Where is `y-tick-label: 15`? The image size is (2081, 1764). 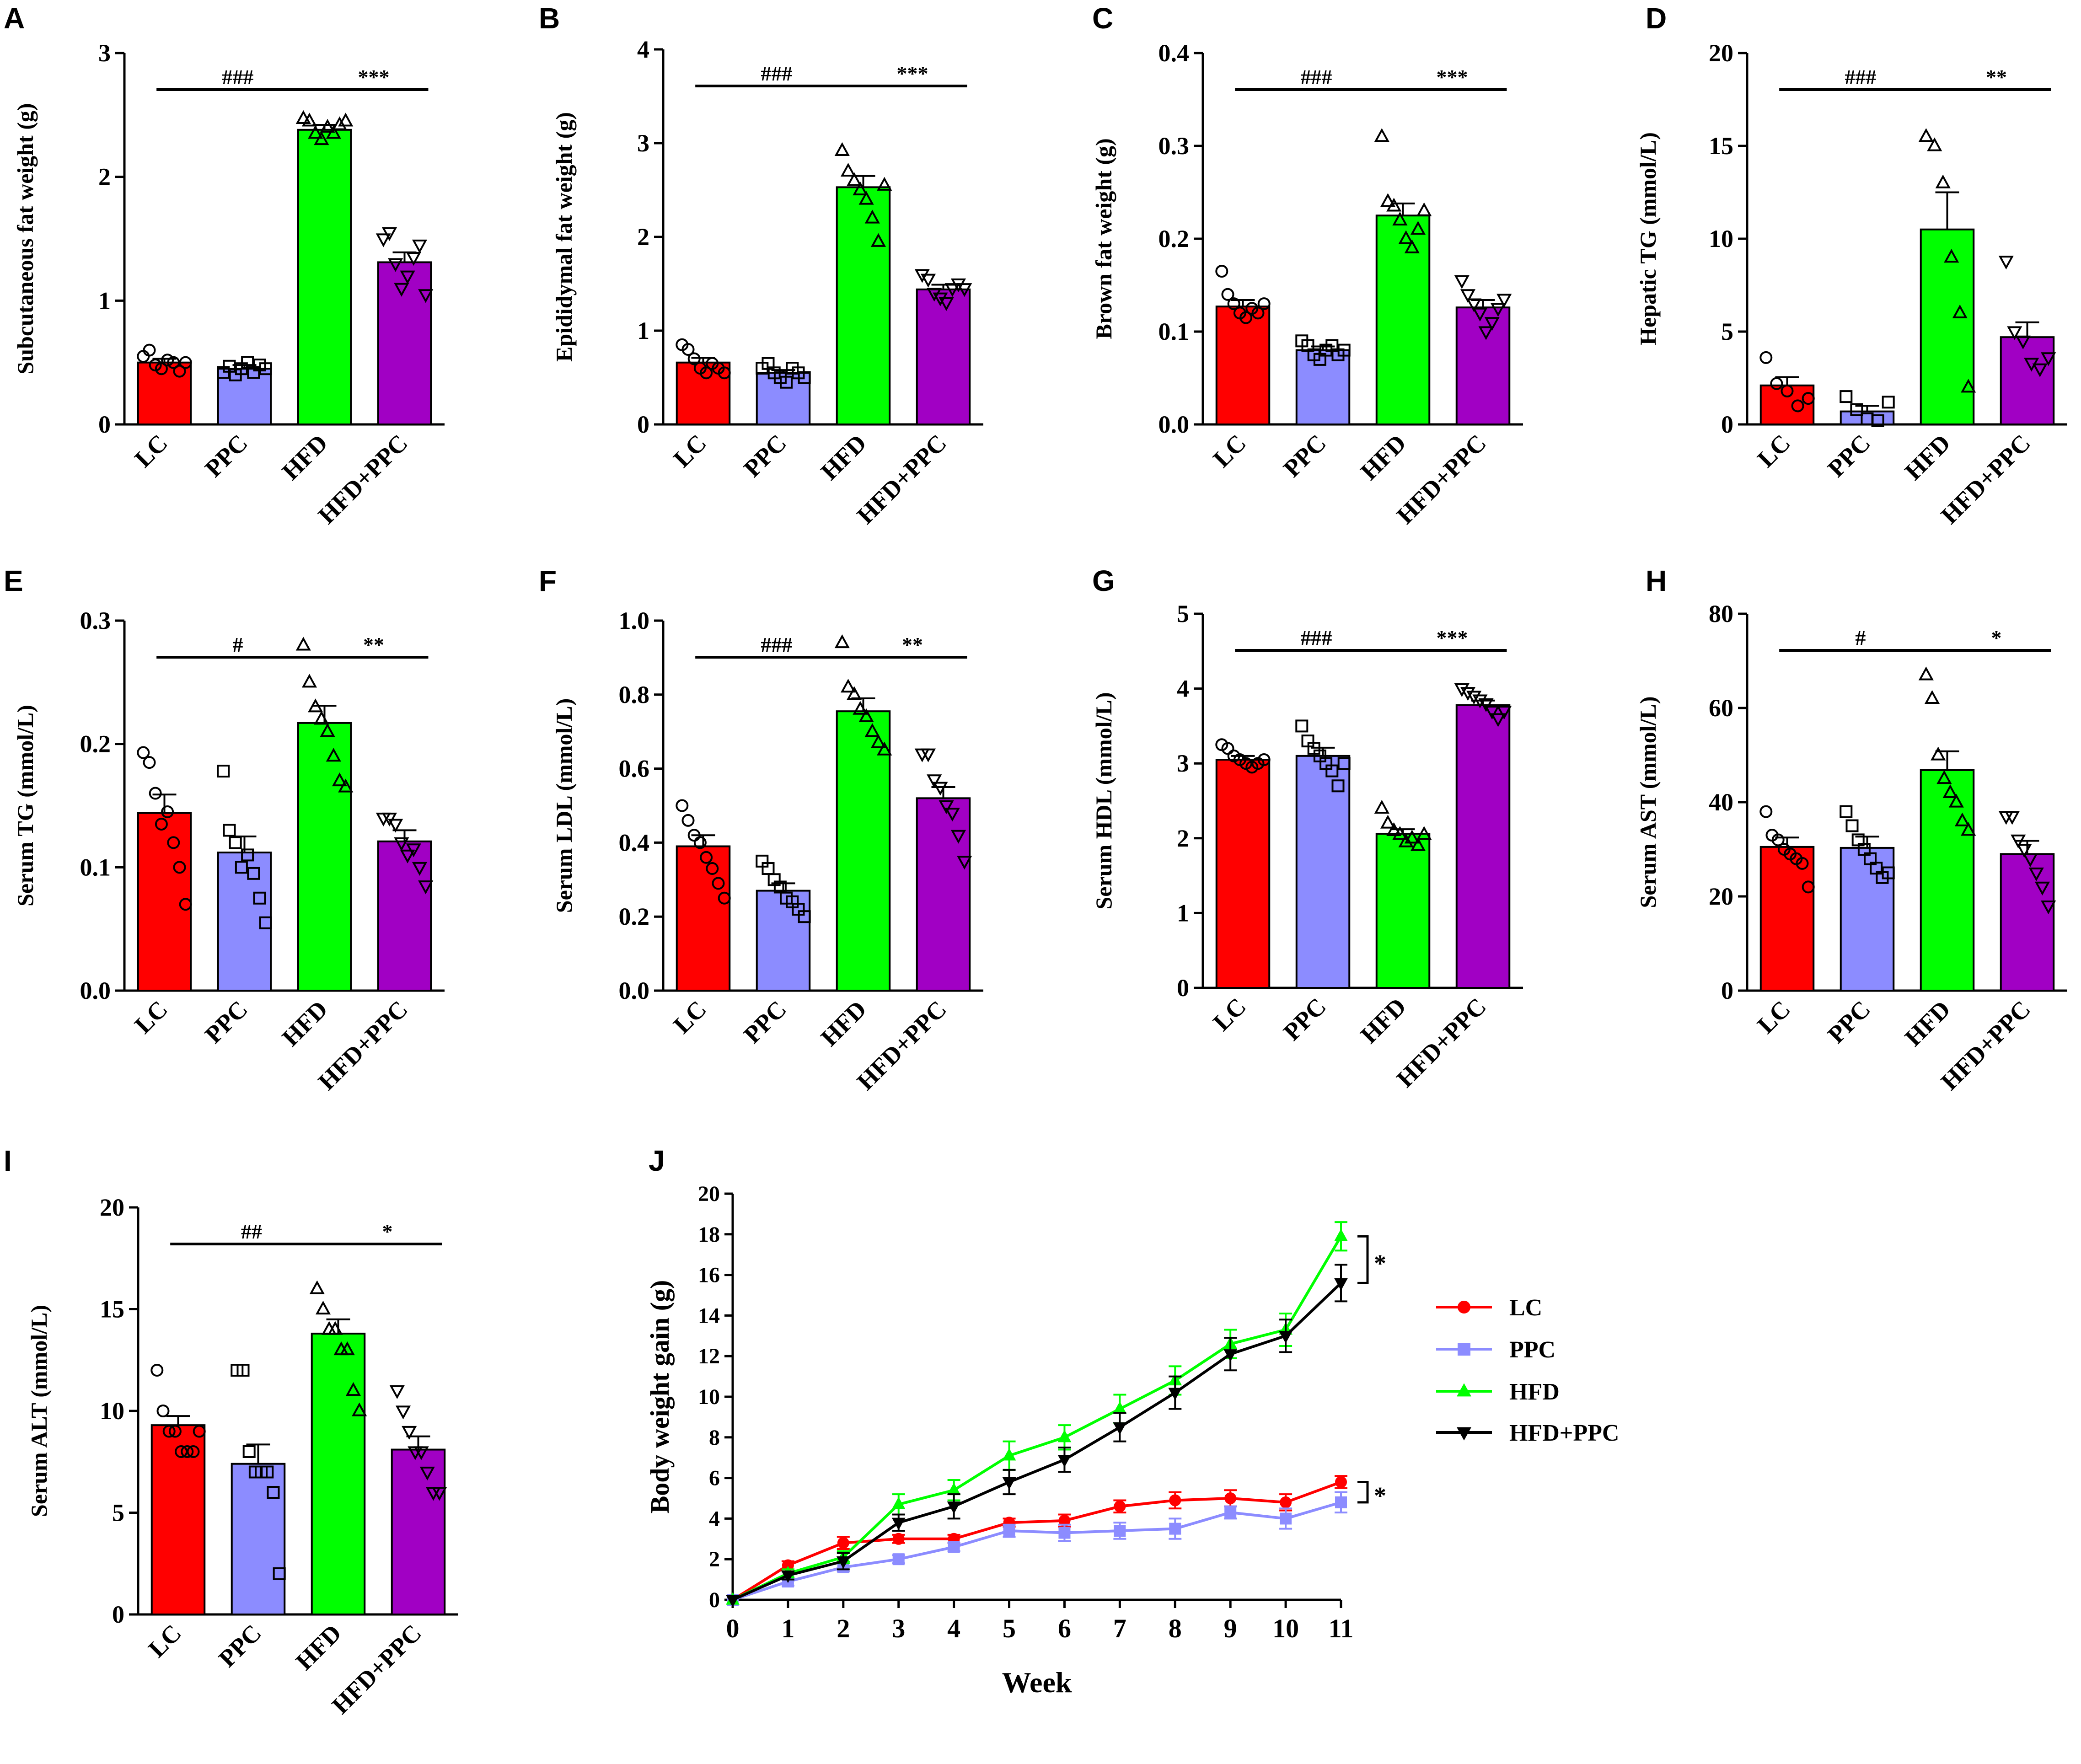 y-tick-label: 15 is located at coordinates (1721, 146).